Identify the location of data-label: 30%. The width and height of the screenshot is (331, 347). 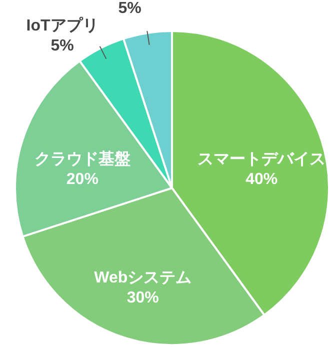
(142, 298).